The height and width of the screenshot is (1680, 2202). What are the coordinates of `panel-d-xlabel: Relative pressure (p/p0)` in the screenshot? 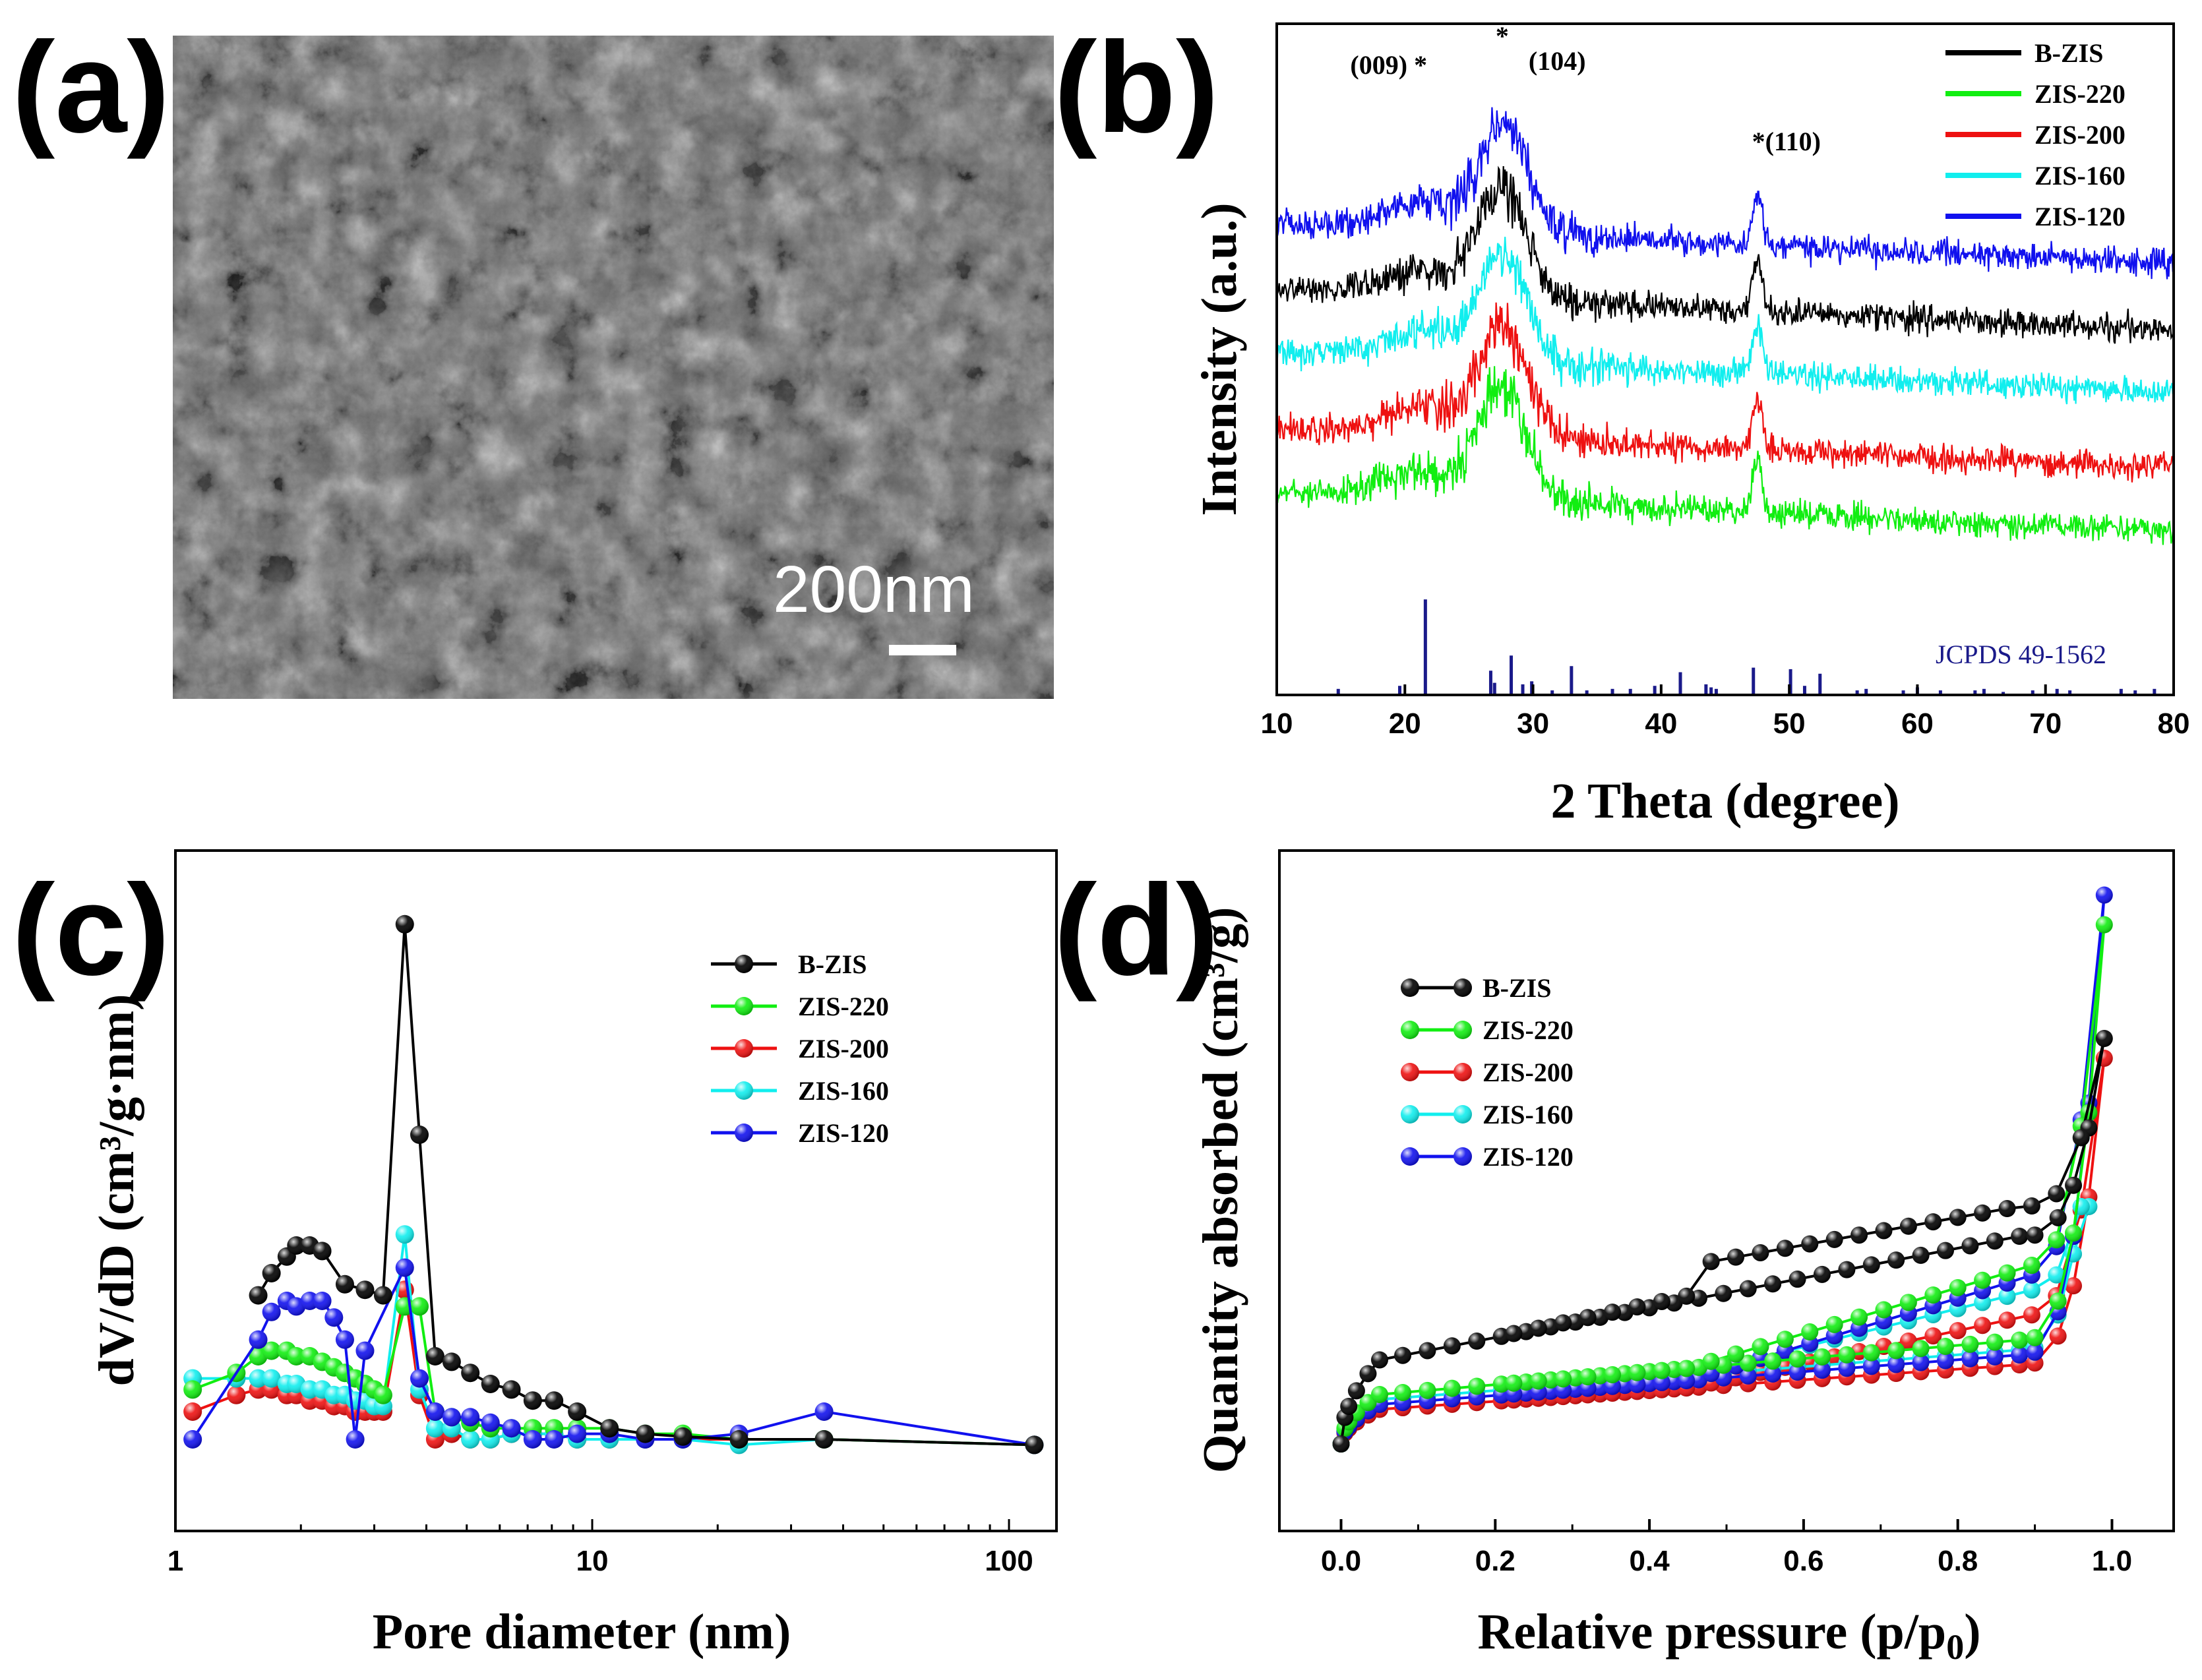 It's located at (1728, 1635).